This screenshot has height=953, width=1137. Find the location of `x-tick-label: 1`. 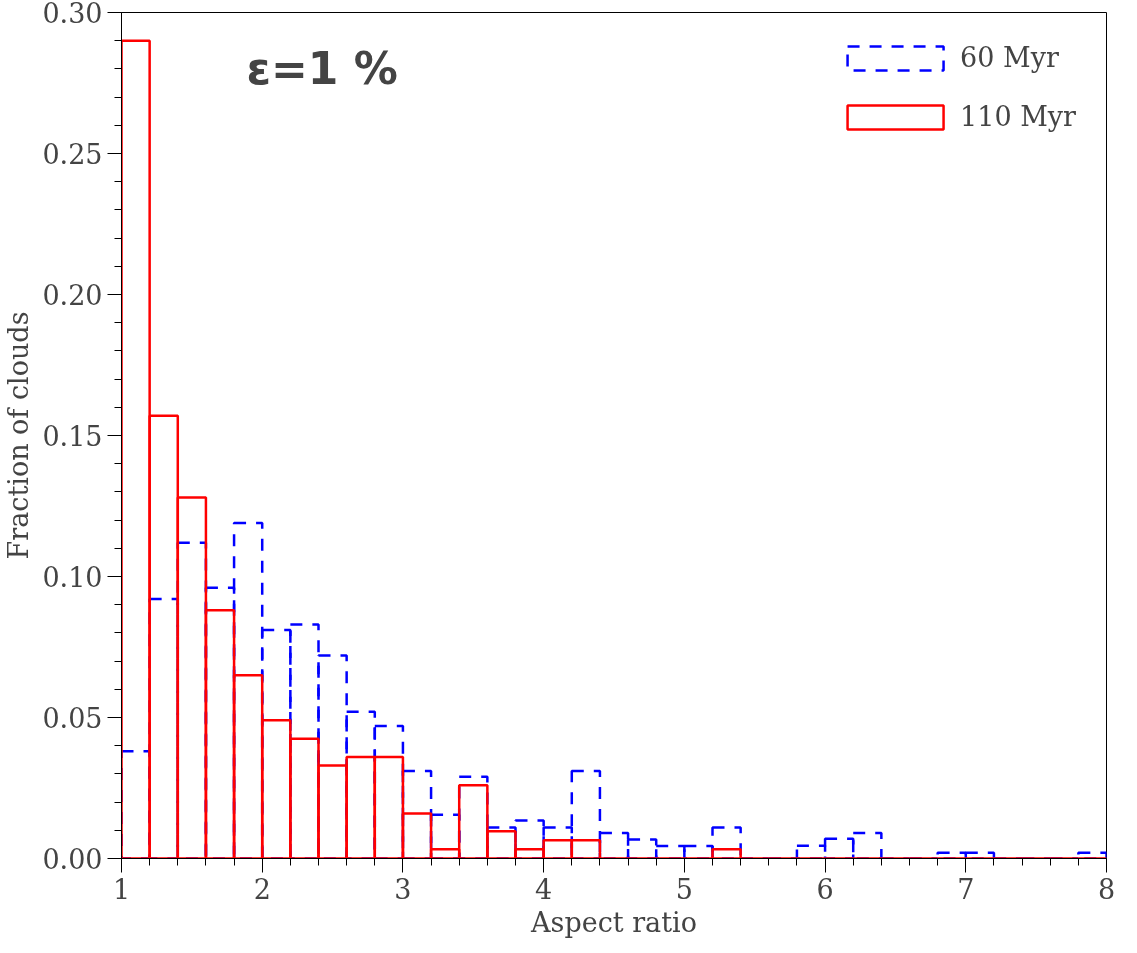

x-tick-label: 1 is located at coordinates (121, 889).